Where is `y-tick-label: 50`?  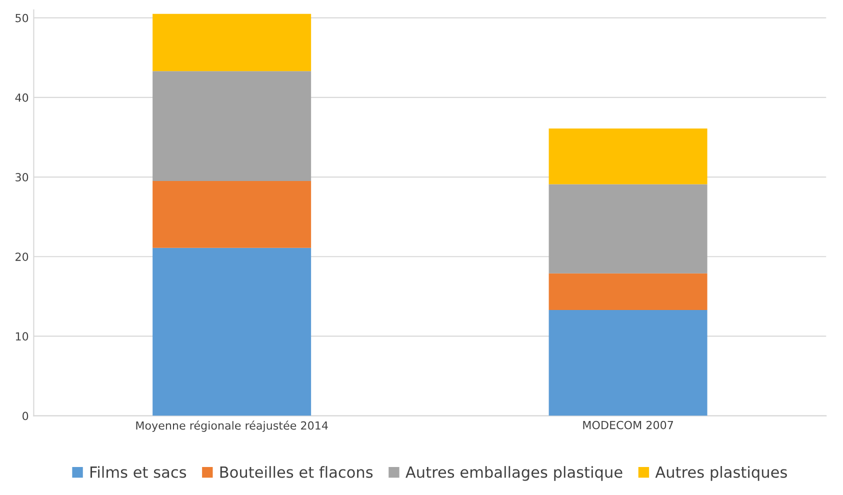 y-tick-label: 50 is located at coordinates (22, 18).